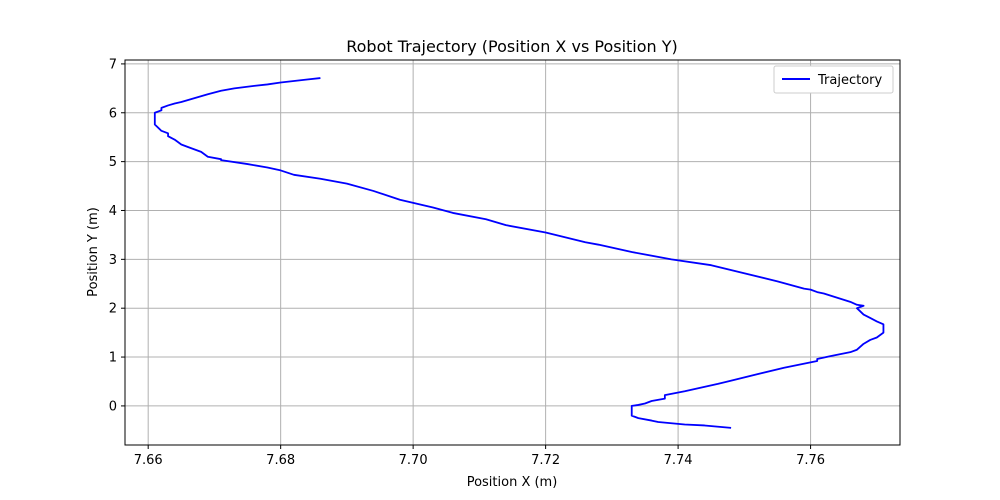  What do you see at coordinates (678, 460) in the screenshot?
I see `x-tick-label: 7.74` at bounding box center [678, 460].